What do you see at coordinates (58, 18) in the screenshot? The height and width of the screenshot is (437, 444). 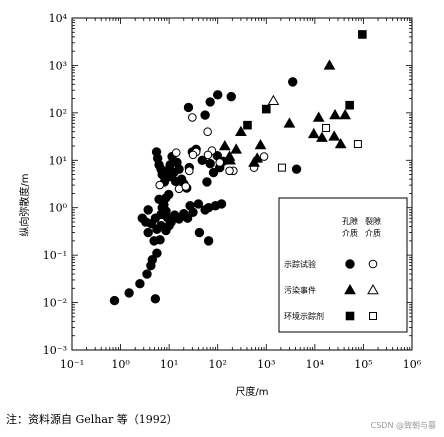 I see `y-tick-label: 10⁴` at bounding box center [58, 18].